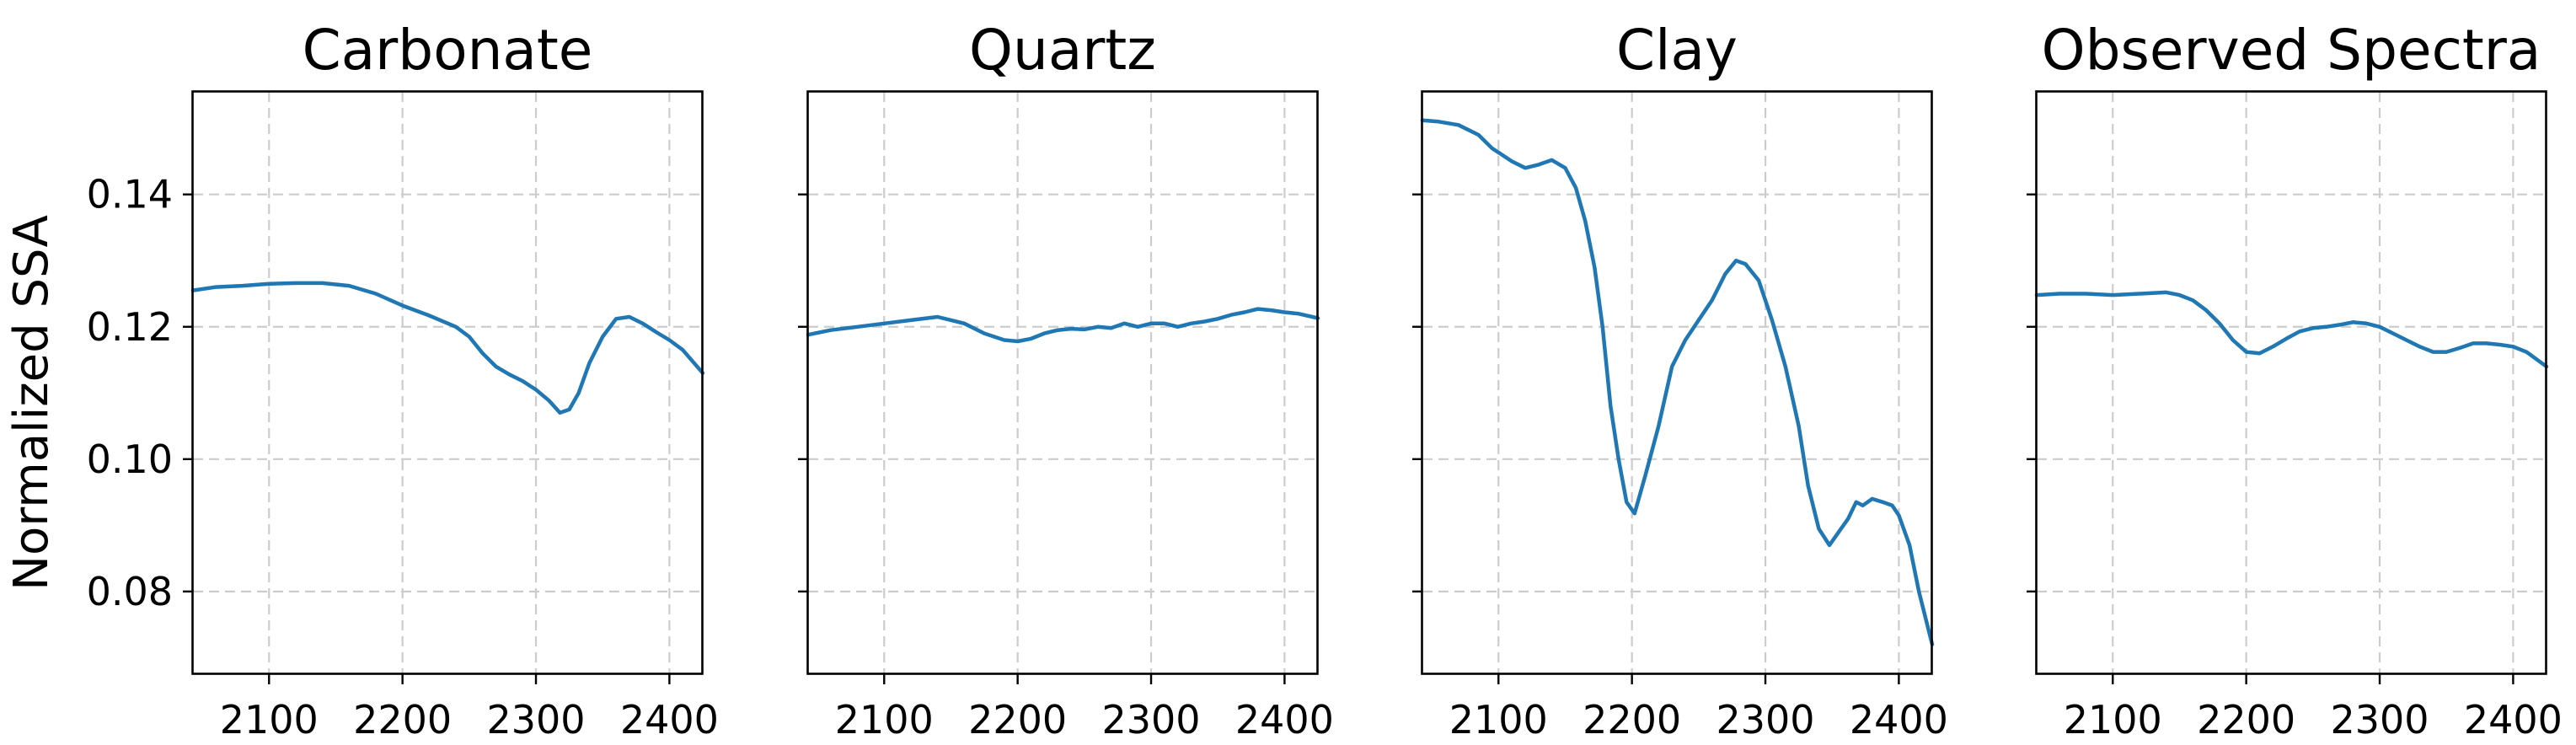 The image size is (2576, 745). What do you see at coordinates (1063, 325) in the screenshot?
I see `line-series-quartz` at bounding box center [1063, 325].